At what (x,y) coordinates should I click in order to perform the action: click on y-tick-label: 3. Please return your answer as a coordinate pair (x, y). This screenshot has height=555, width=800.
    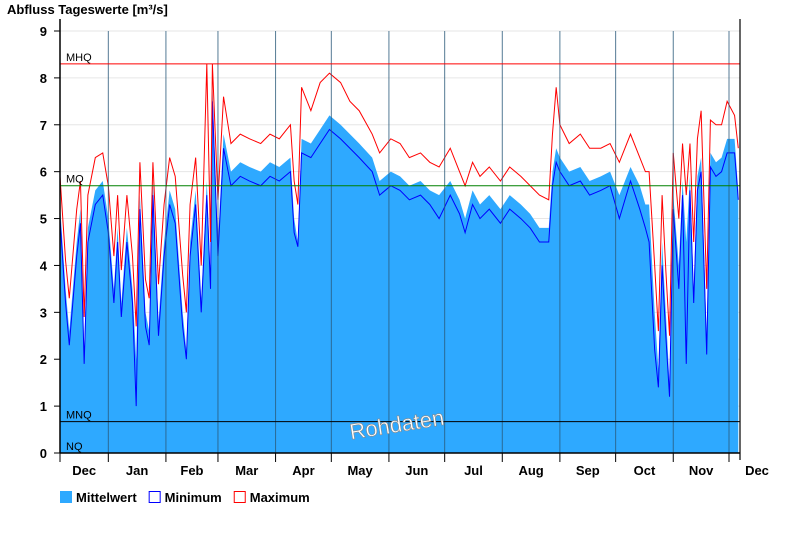
    Looking at the image, I should click on (43, 312).